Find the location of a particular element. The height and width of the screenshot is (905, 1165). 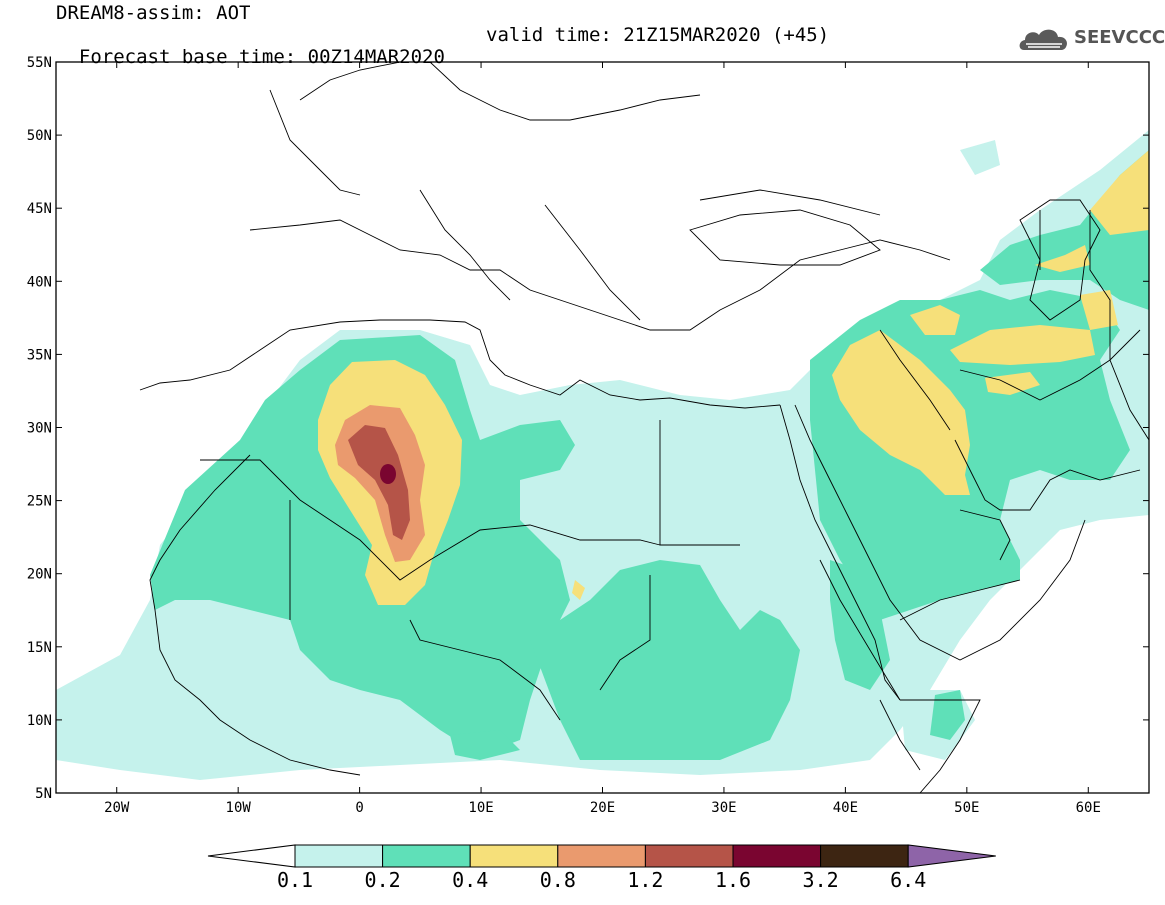

lon-tick-label: 30E is located at coordinates (723, 808).